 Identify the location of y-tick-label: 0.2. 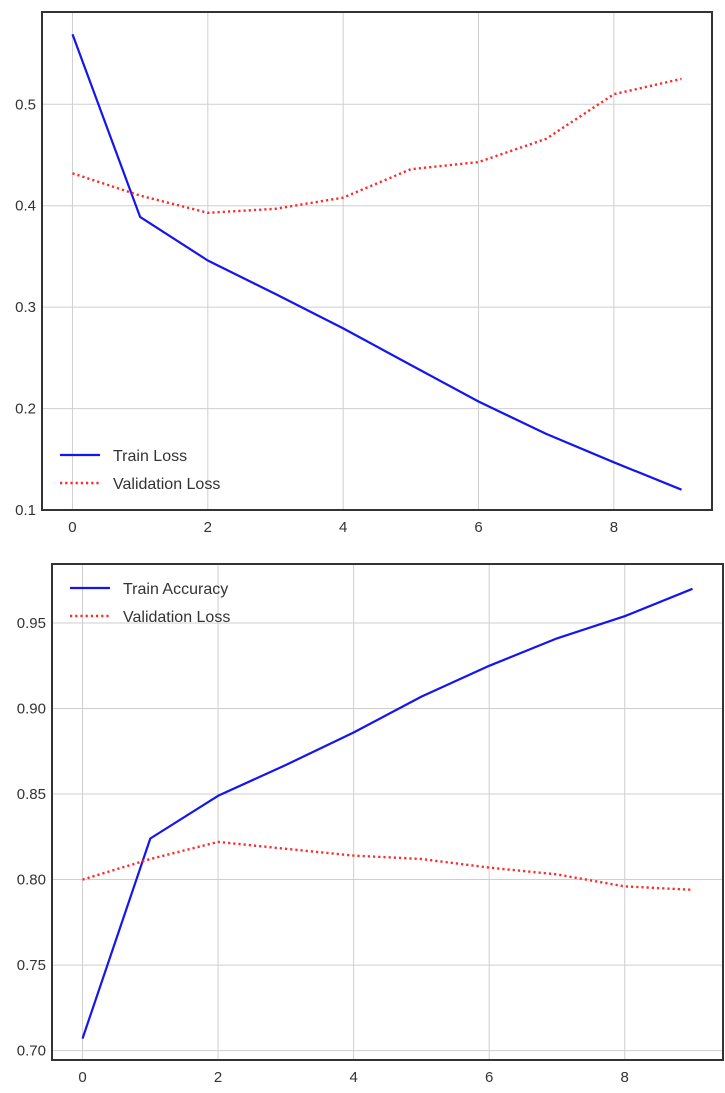
(25, 409).